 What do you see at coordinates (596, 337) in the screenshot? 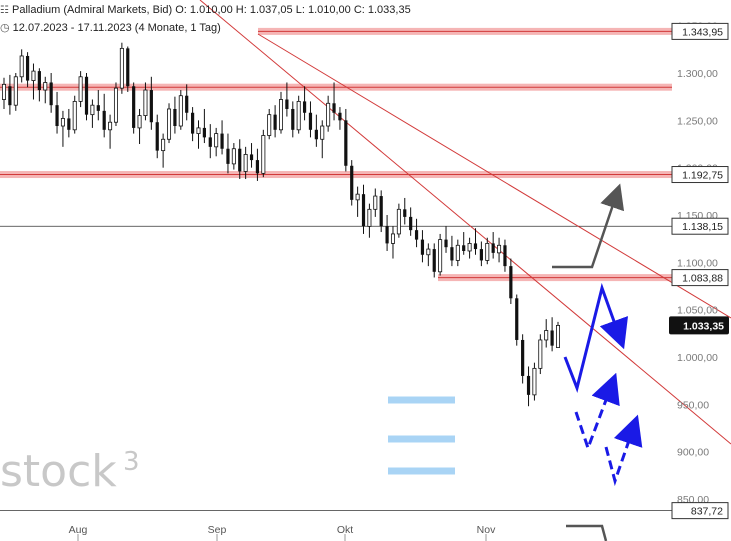
I see `blue-solid-arrow` at bounding box center [596, 337].